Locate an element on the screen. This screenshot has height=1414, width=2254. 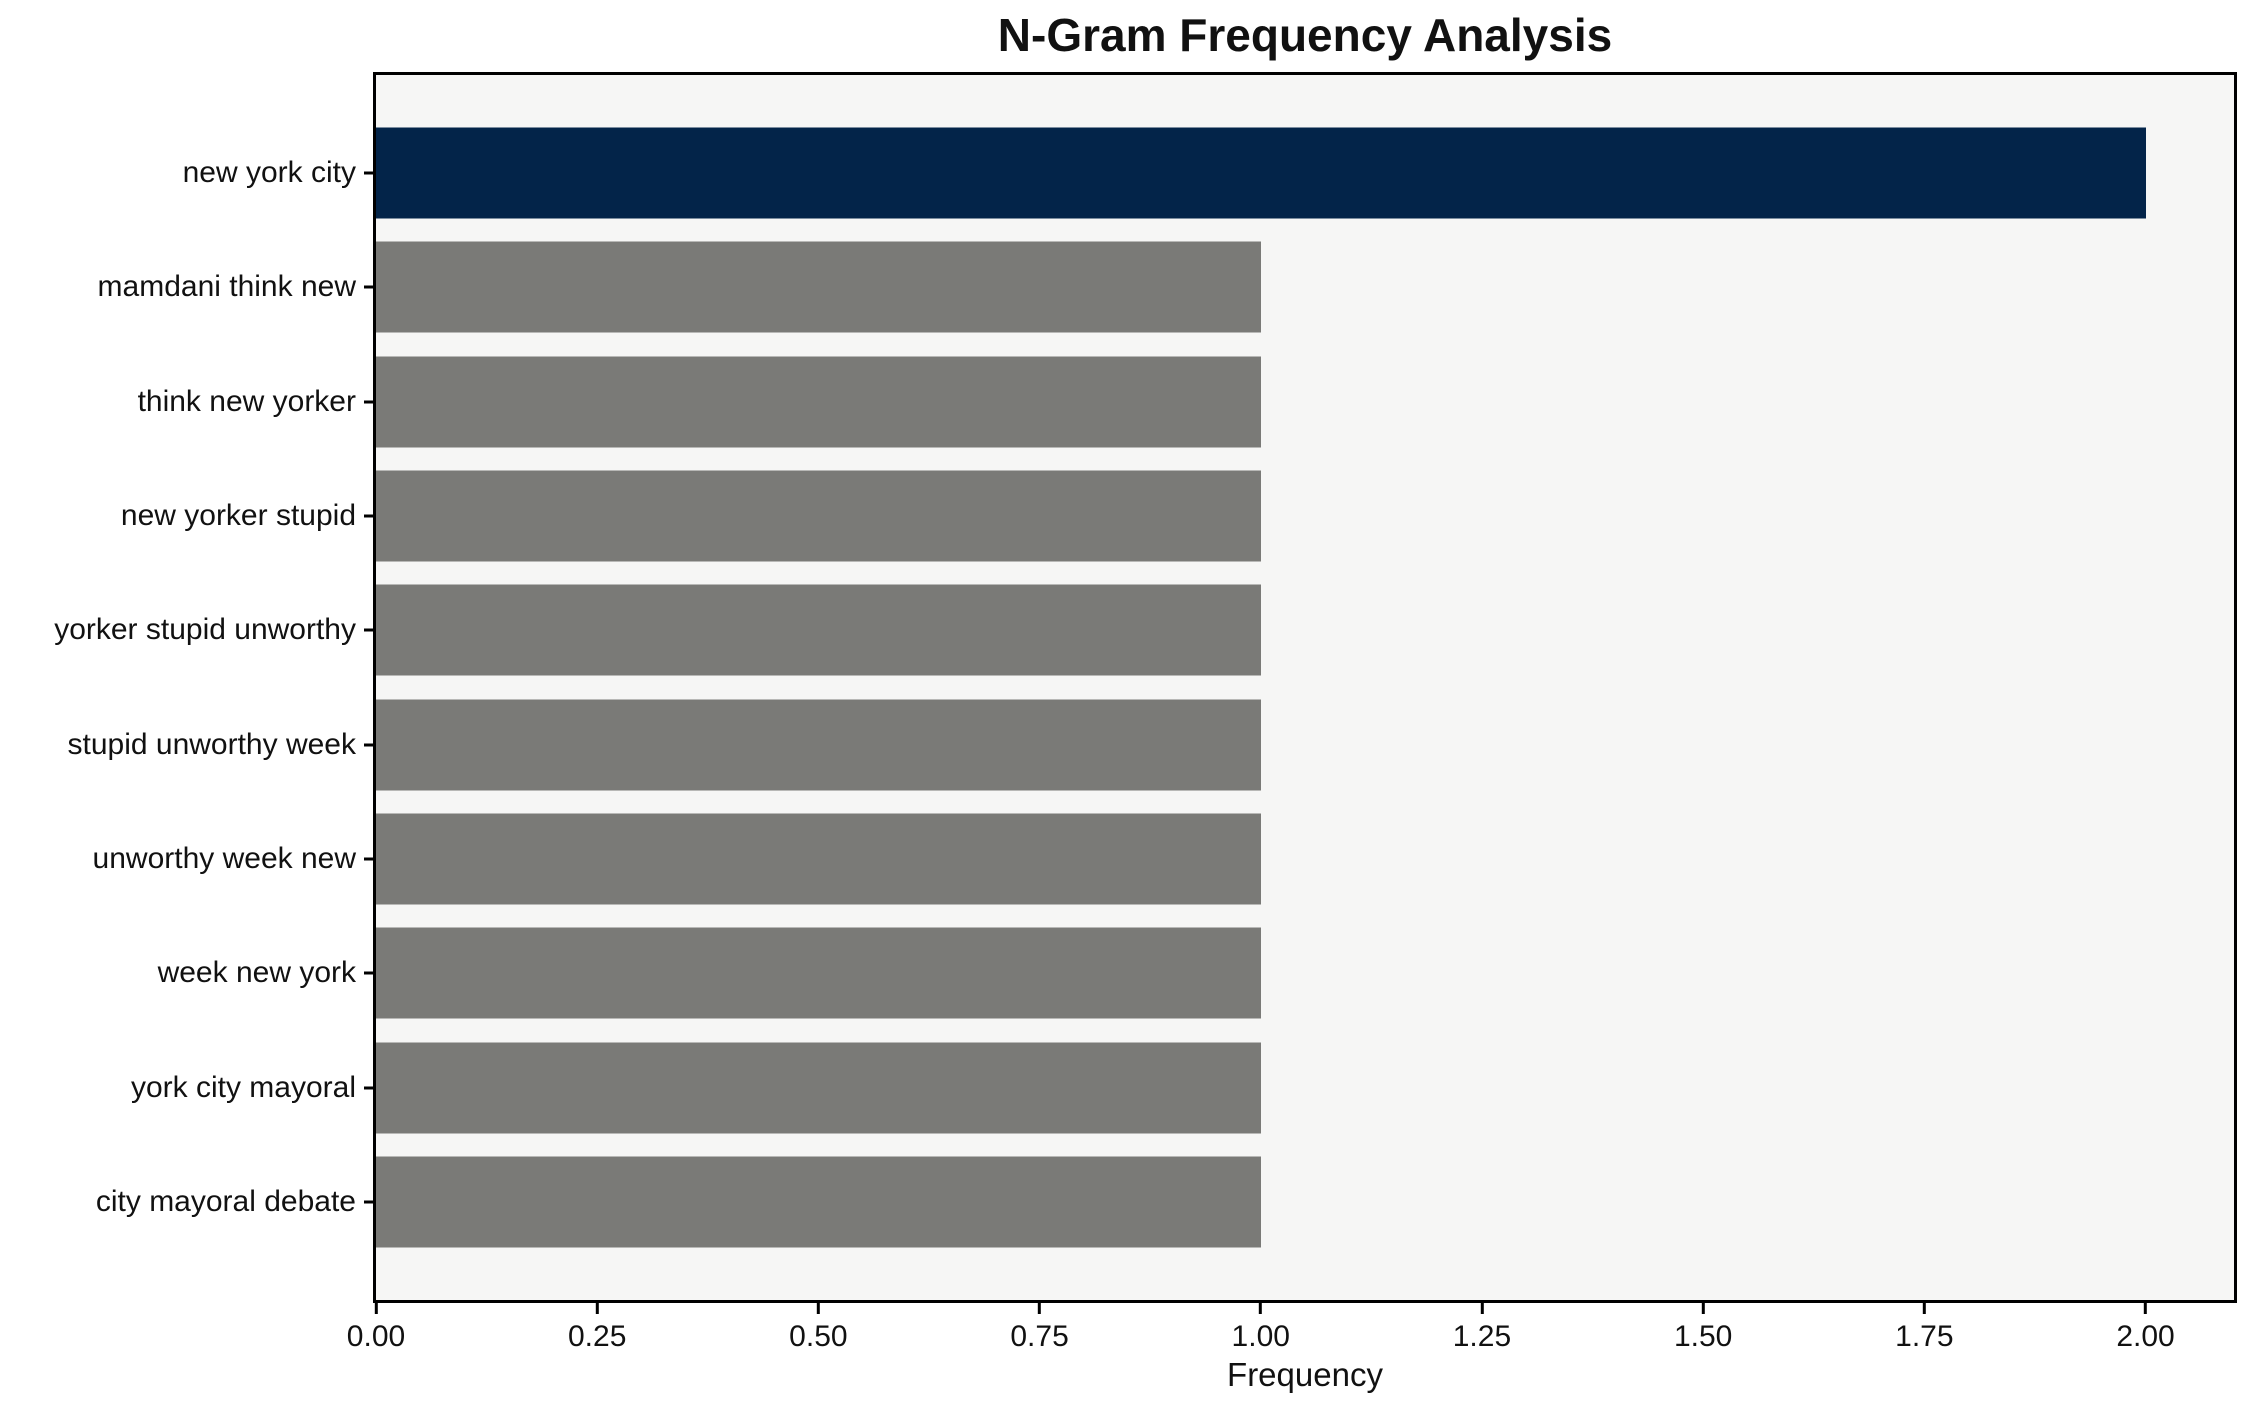
y-axis-category-label: week new york is located at coordinates (256, 973).